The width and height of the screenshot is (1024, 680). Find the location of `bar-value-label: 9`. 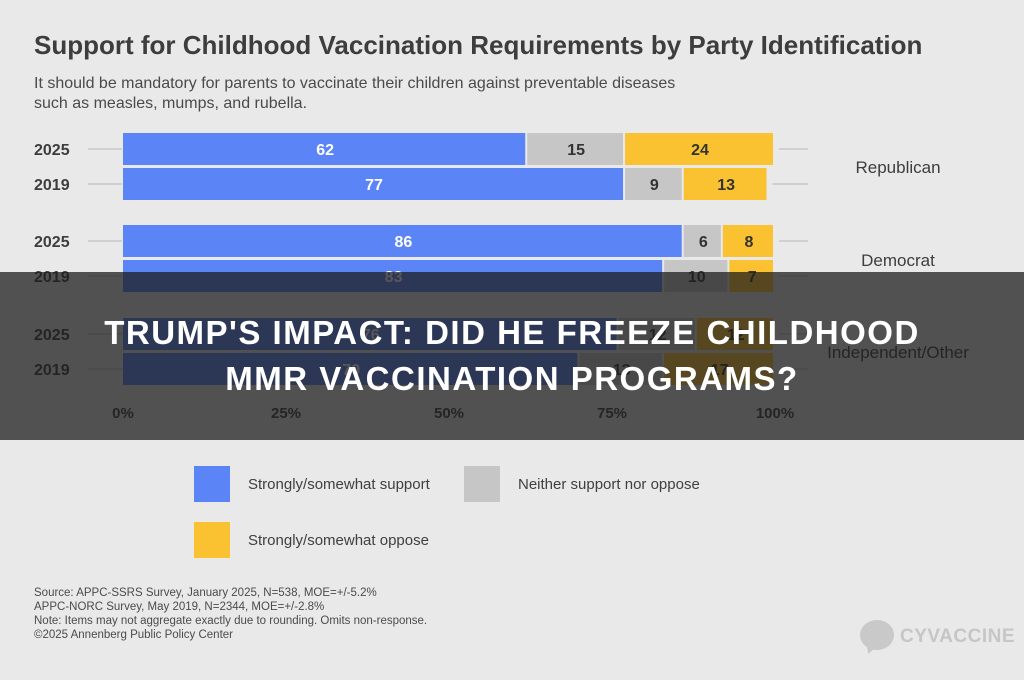

bar-value-label: 9 is located at coordinates (654, 185).